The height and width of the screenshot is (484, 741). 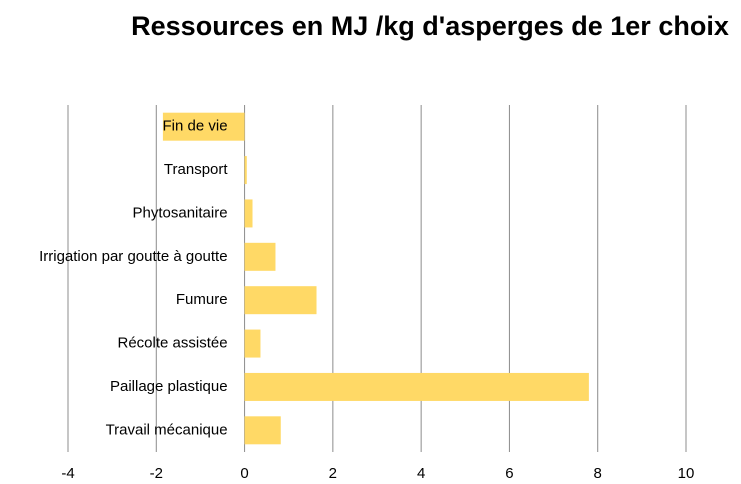 I want to click on y-tick-label: Fumure, so click(x=202, y=299).